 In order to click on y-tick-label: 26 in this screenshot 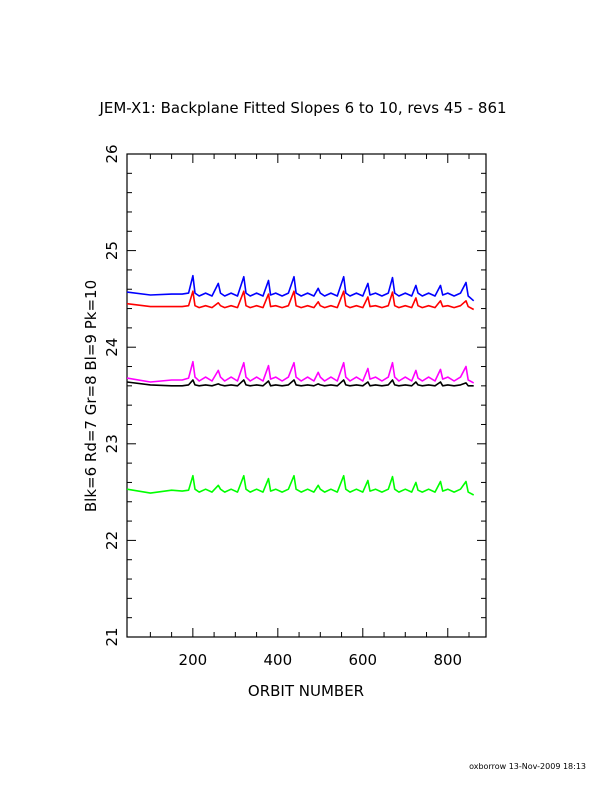, I will do `click(112, 153)`.